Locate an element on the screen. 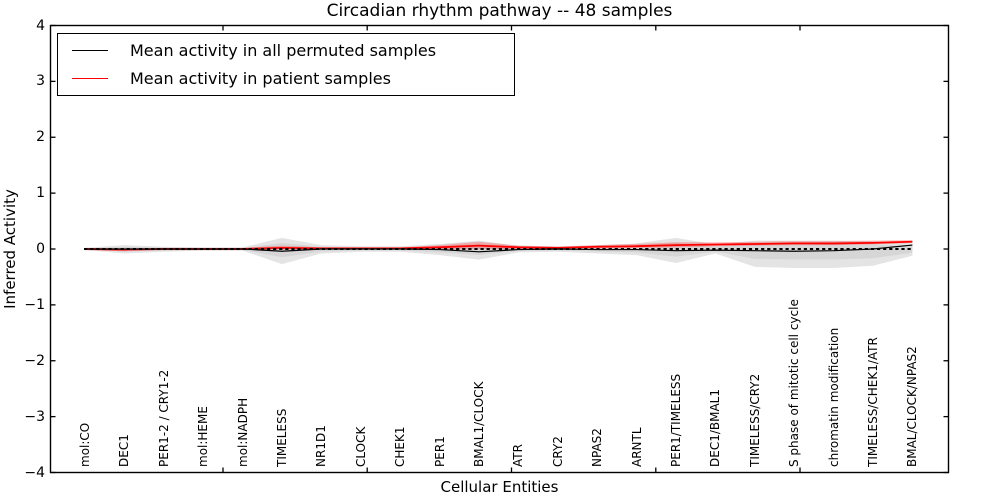 The width and height of the screenshot is (1000, 500). y-tick-label: −1 is located at coordinates (34, 304).